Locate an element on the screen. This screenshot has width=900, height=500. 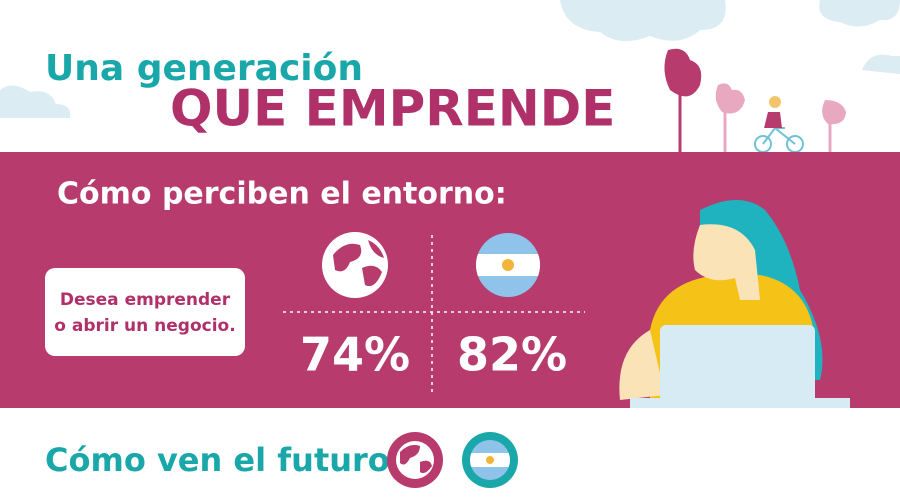
label-box is located at coordinates (145, 312).